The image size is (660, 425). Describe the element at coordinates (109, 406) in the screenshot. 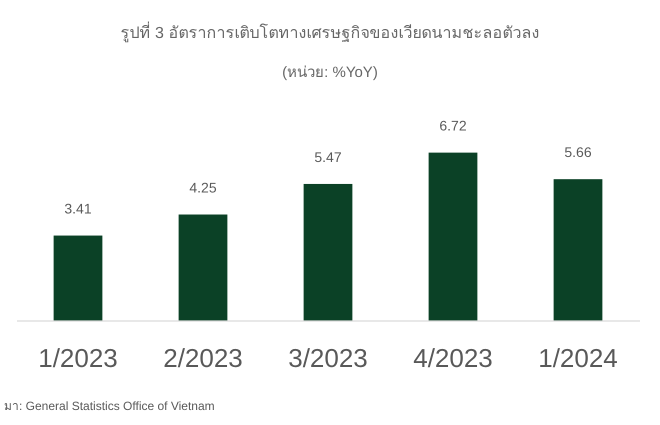

I see `annotation: มา: General Statistics Office of Vietnam` at that location.